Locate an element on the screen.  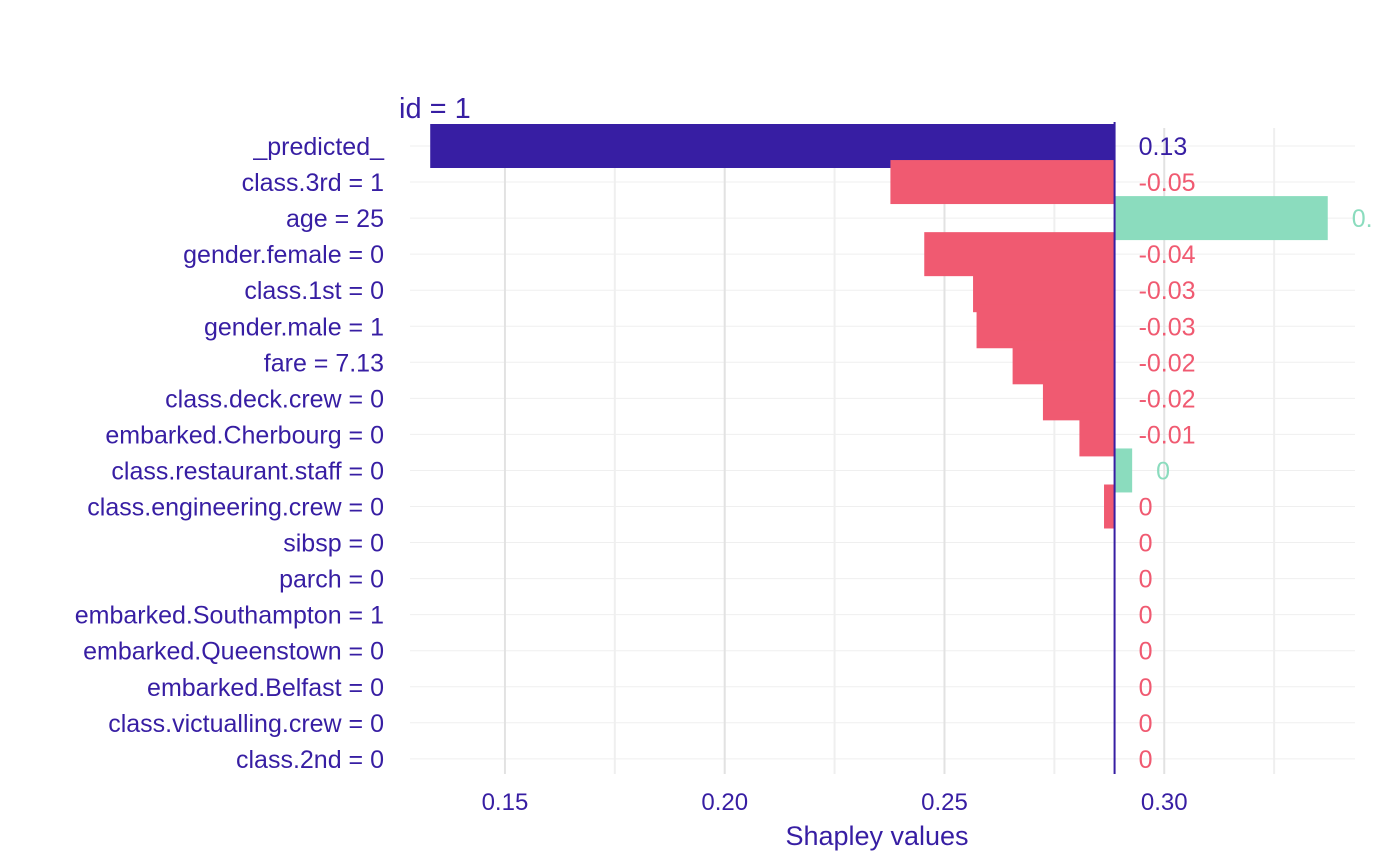
category-label: age = 25 is located at coordinates (335, 219).